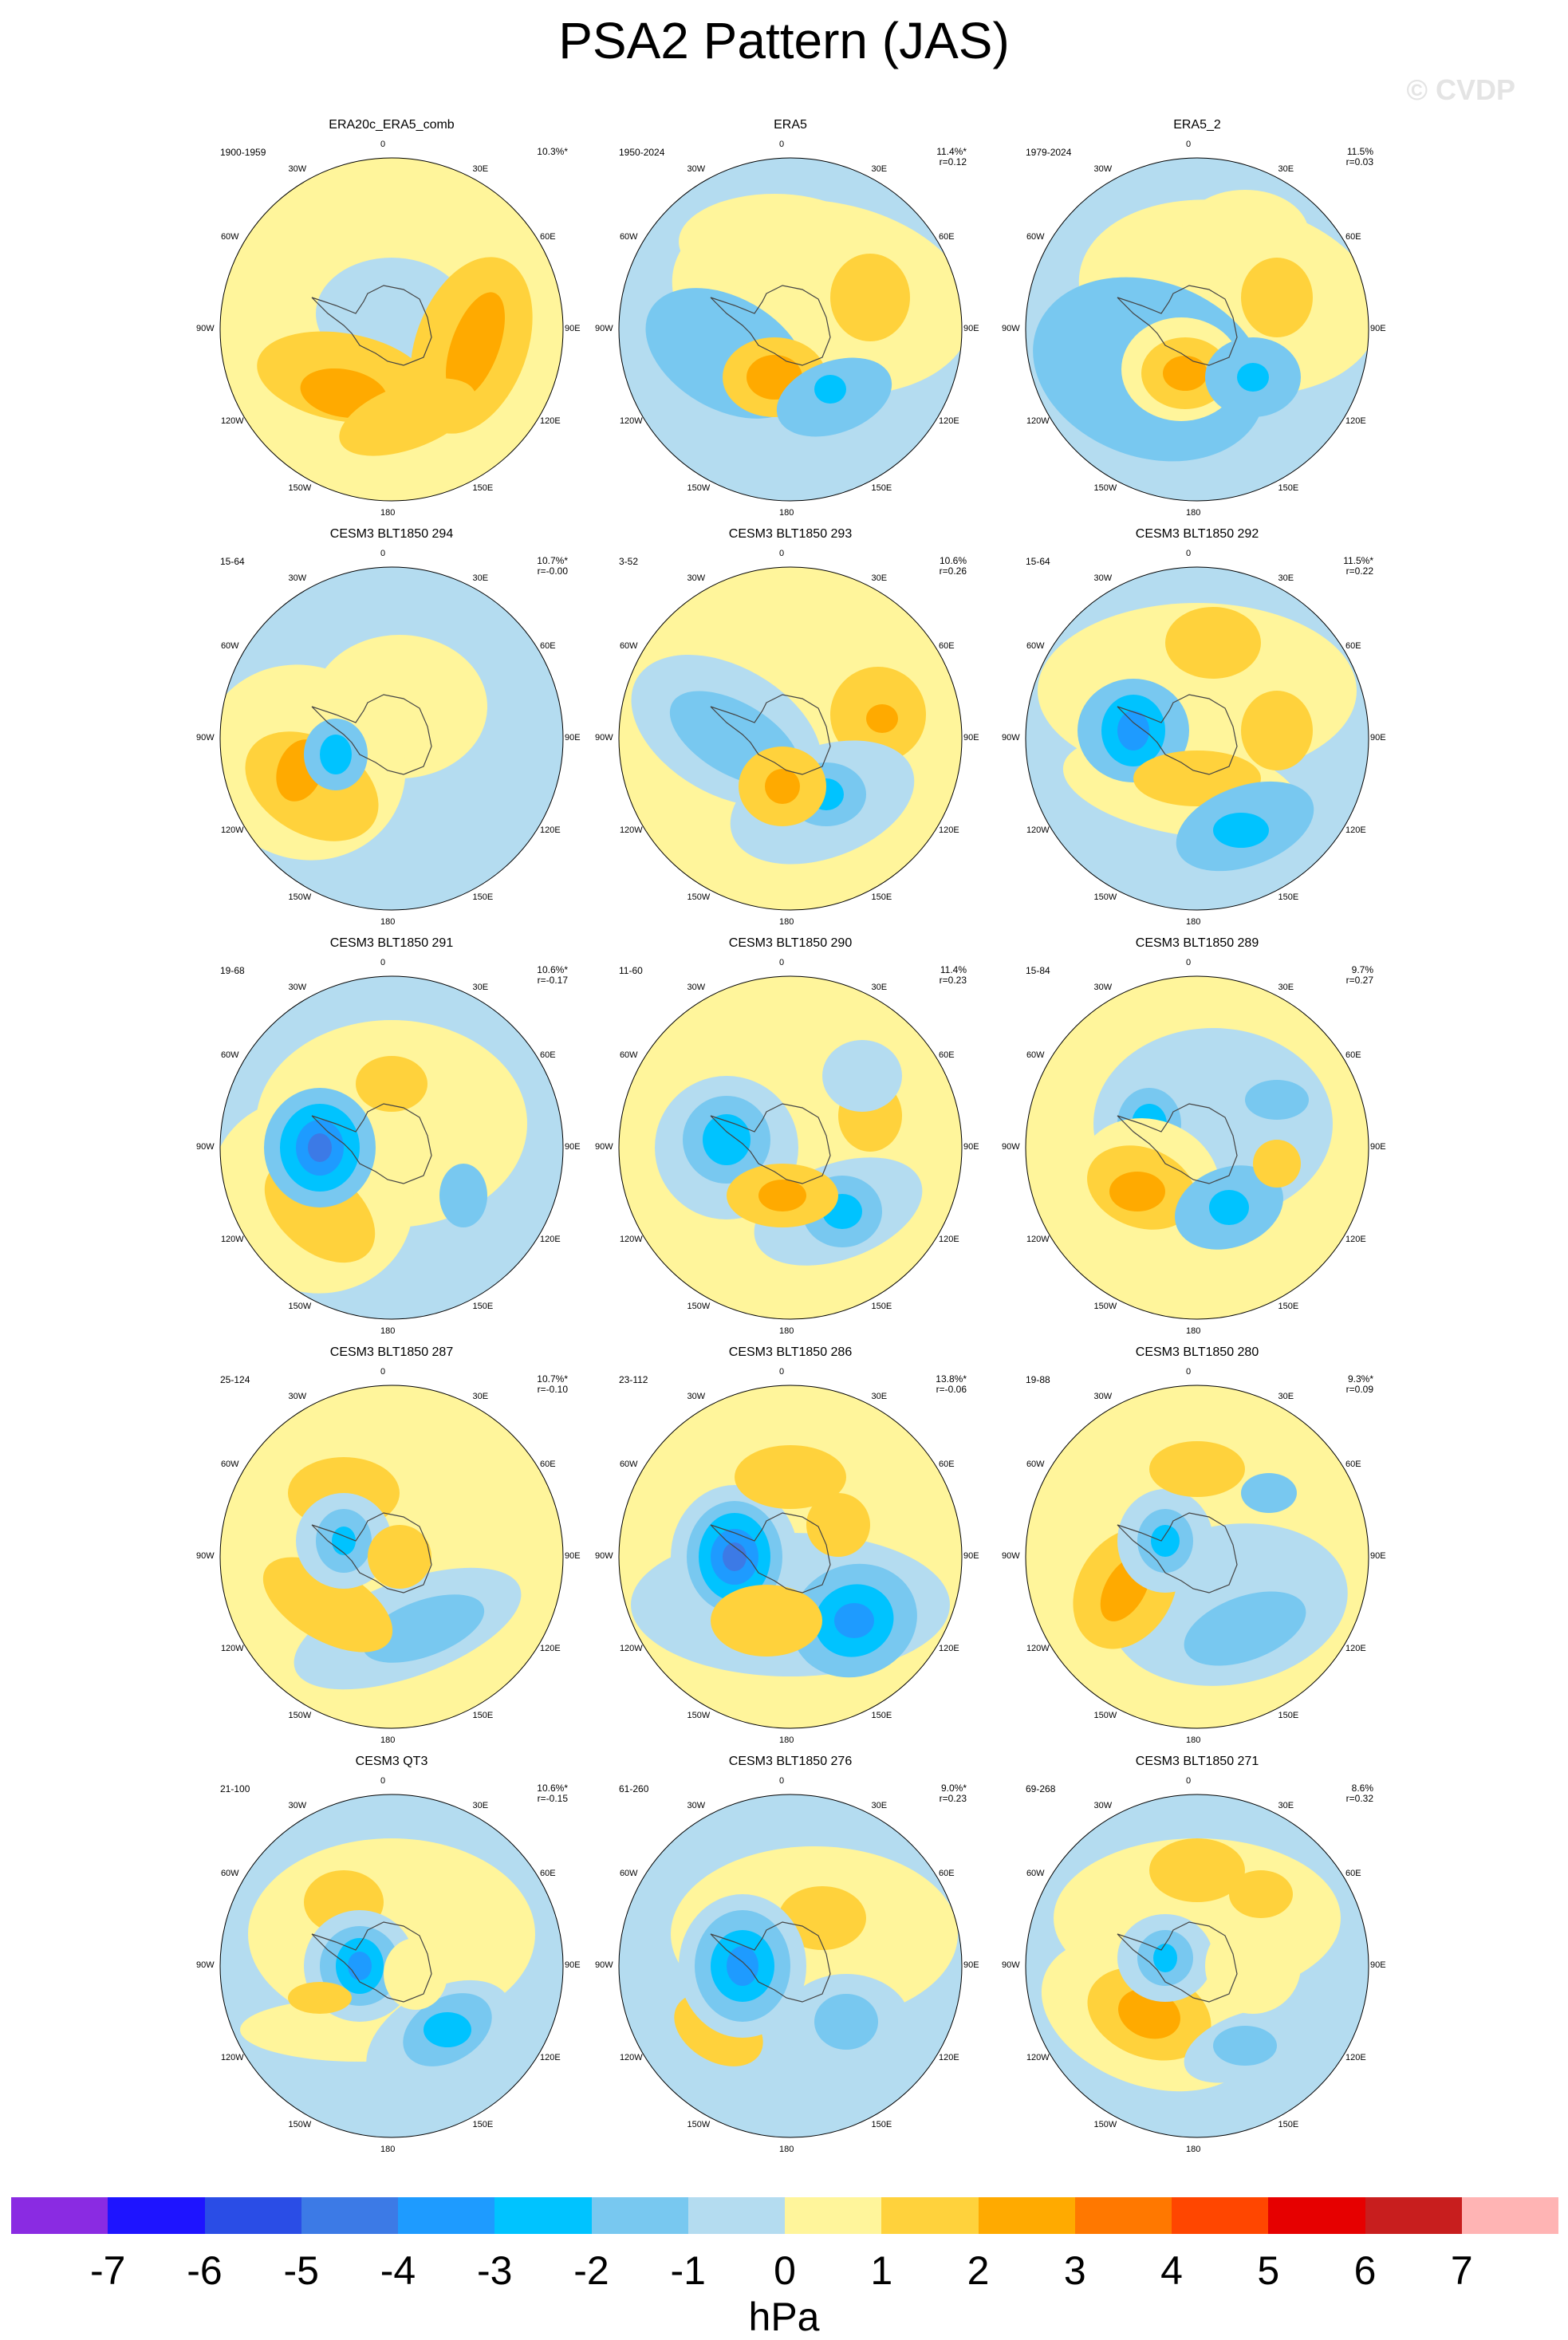  I want to click on panel-year-range: 11-60, so click(631, 970).